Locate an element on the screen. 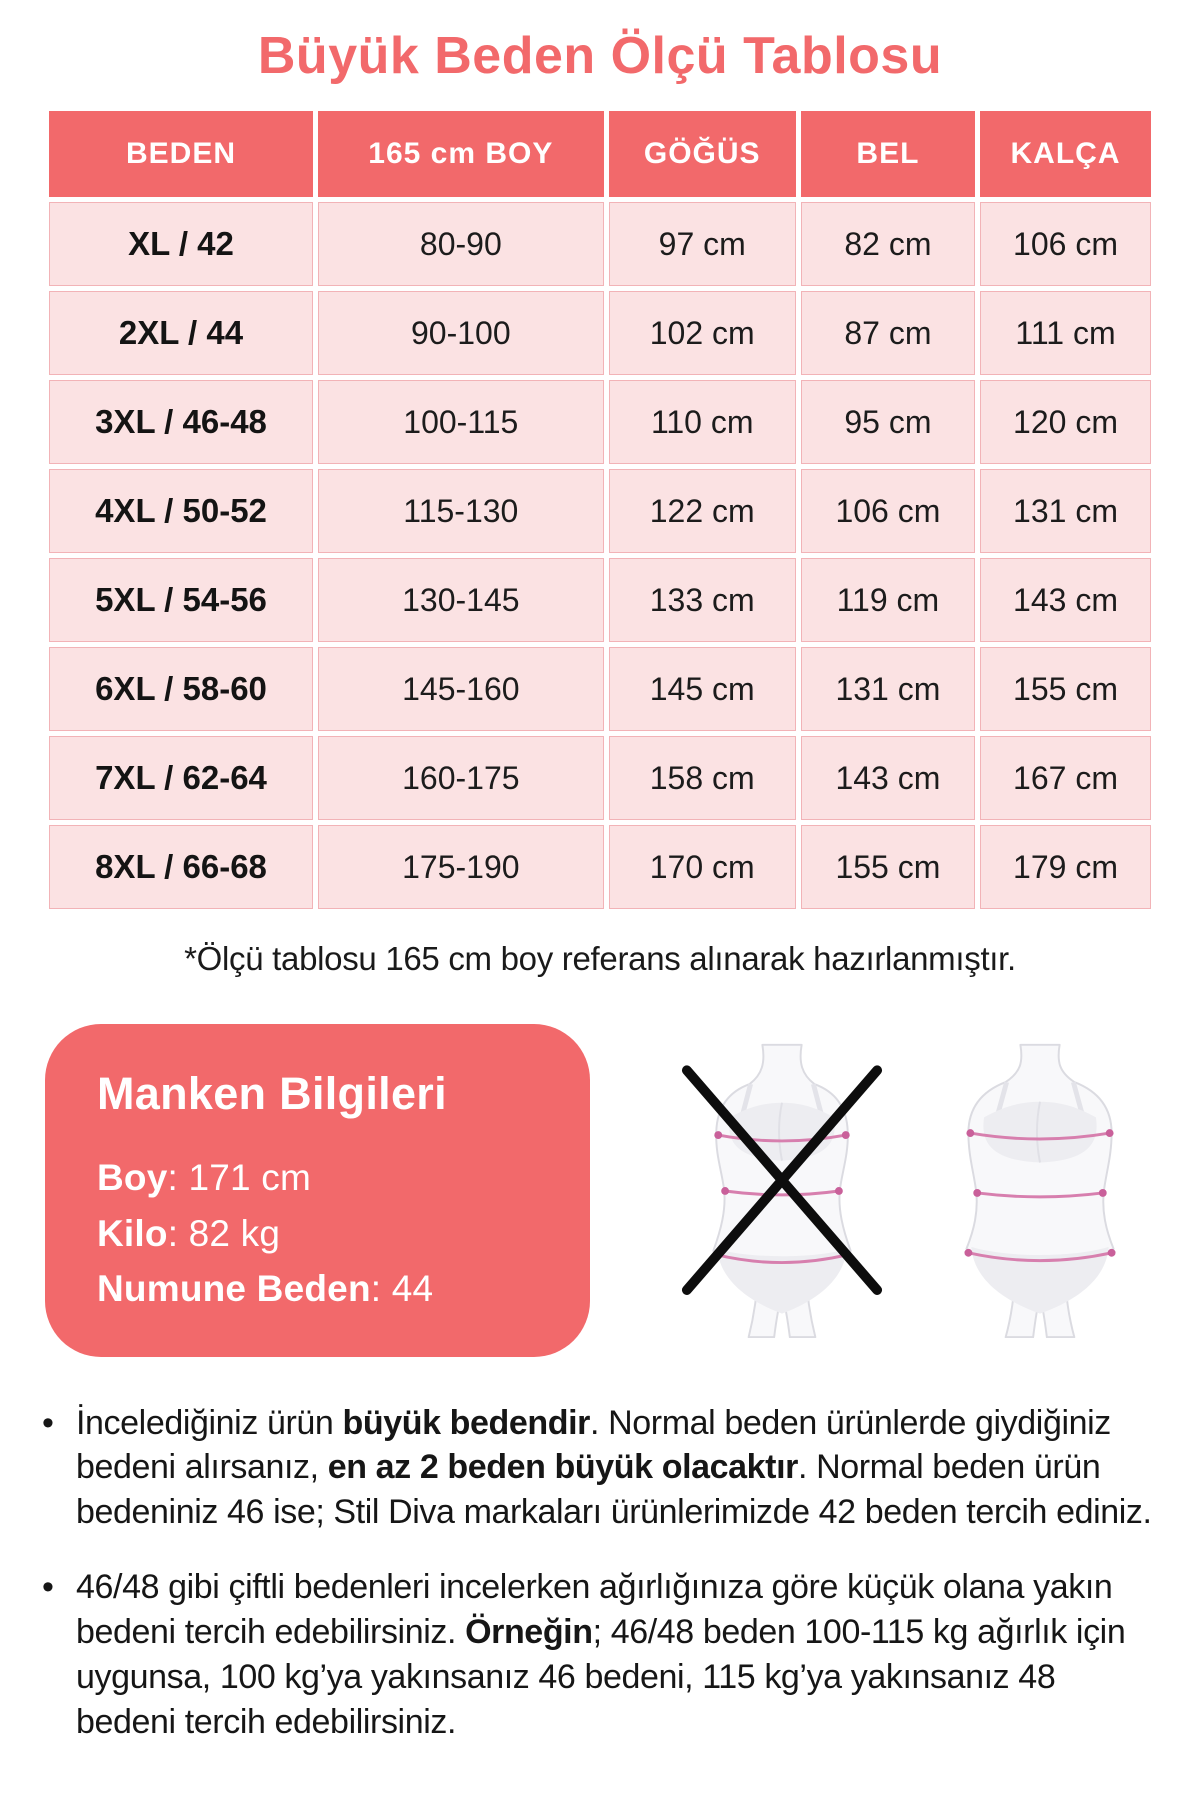 The image size is (1200, 1800). measurement-cell: 102 cm is located at coordinates (702, 333).